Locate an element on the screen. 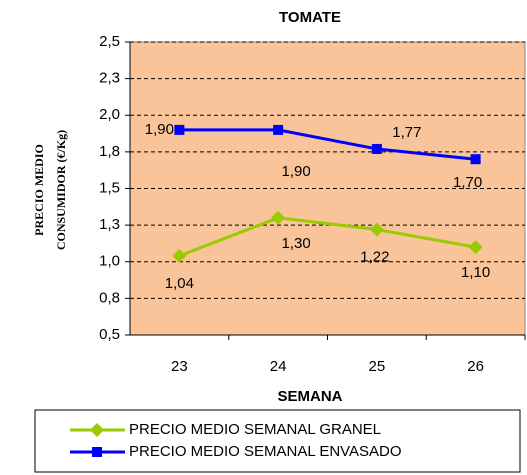 This screenshot has width=527, height=475. y-tick-label: 0,8 is located at coordinates (109, 297).